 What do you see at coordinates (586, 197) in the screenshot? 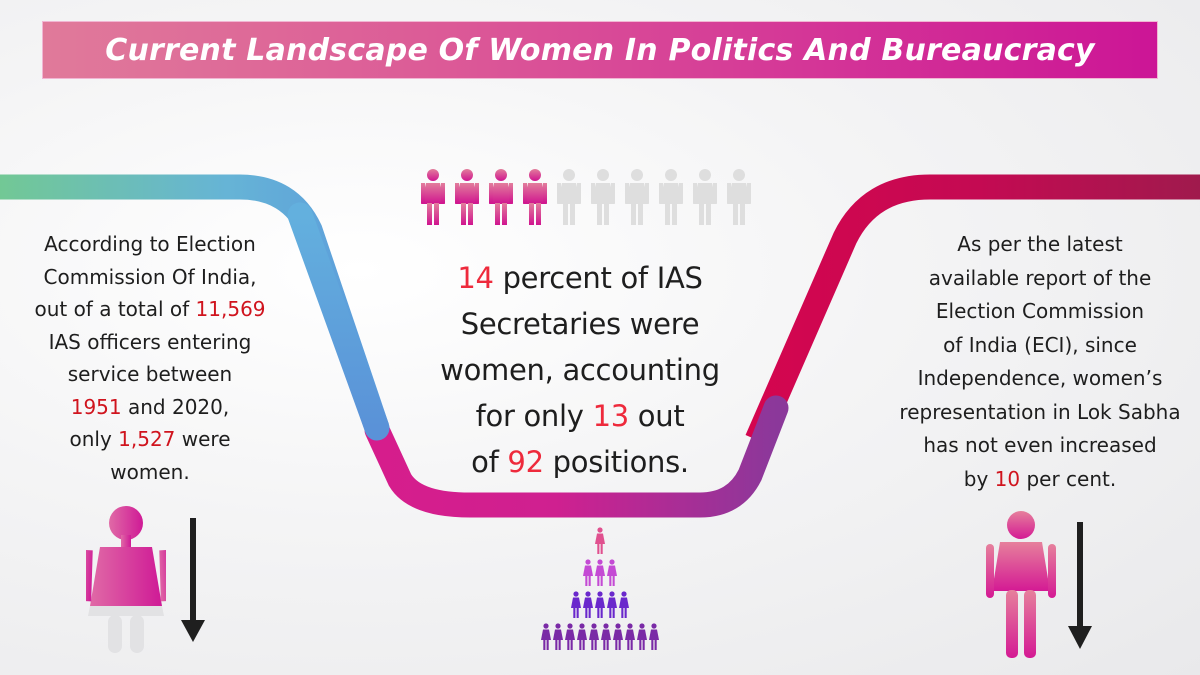
I see `women-ratio-icon-row` at bounding box center [586, 197].